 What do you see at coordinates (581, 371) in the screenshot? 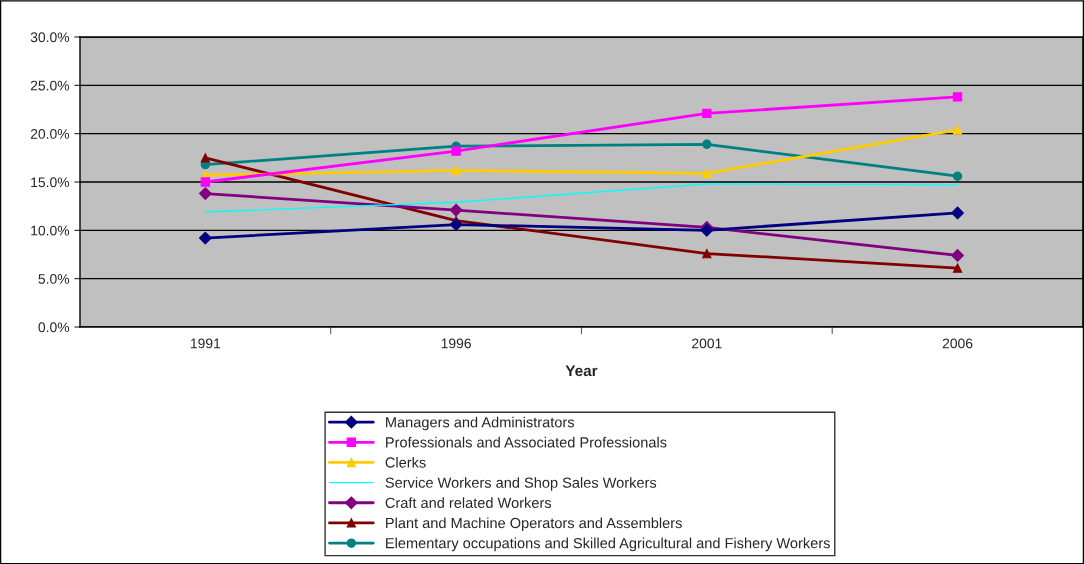
I see `x-axis-title: Year` at bounding box center [581, 371].